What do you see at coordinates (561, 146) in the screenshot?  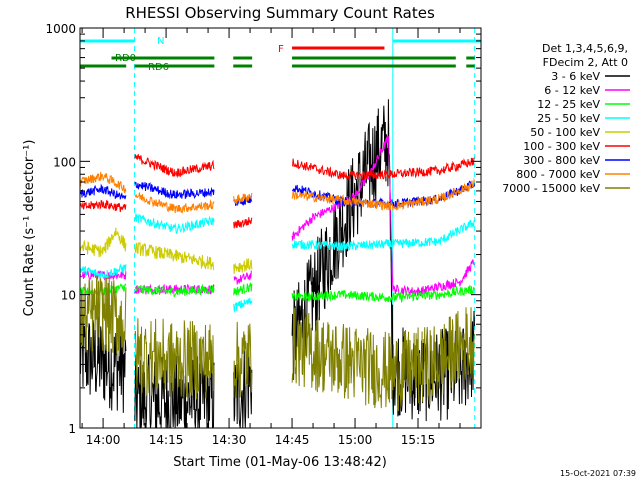 I see `legend-label: 100 - 300 keV` at bounding box center [561, 146].